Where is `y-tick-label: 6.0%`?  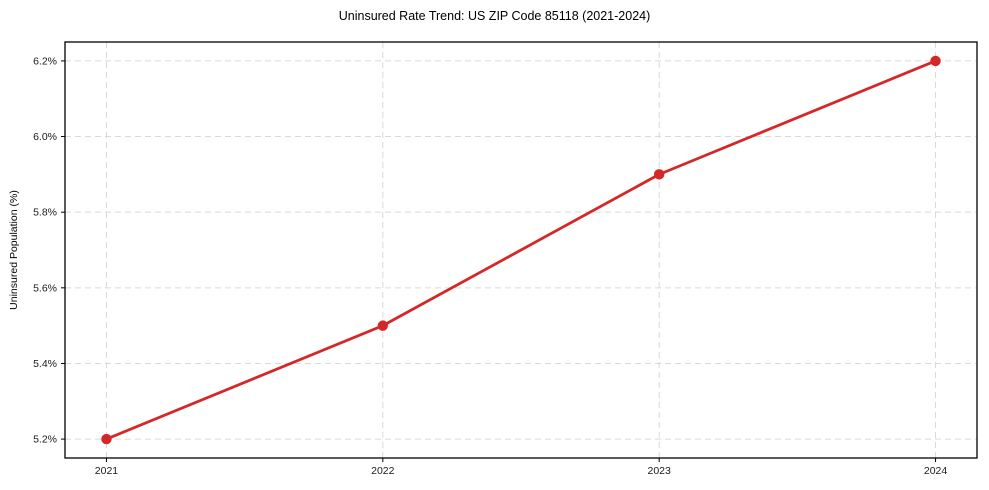
y-tick-label: 6.0% is located at coordinates (45, 137).